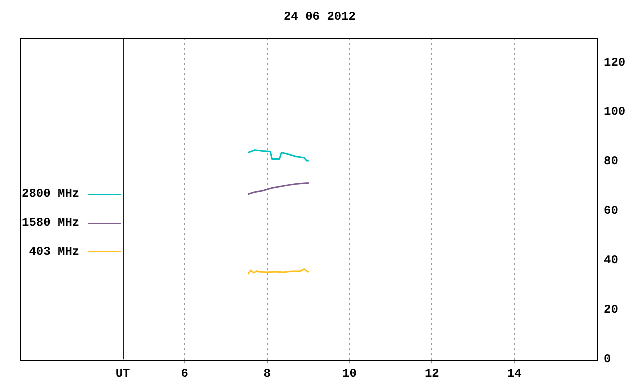 This screenshot has width=640, height=384. I want to click on chart-title: 24 06 2012, so click(319, 17).